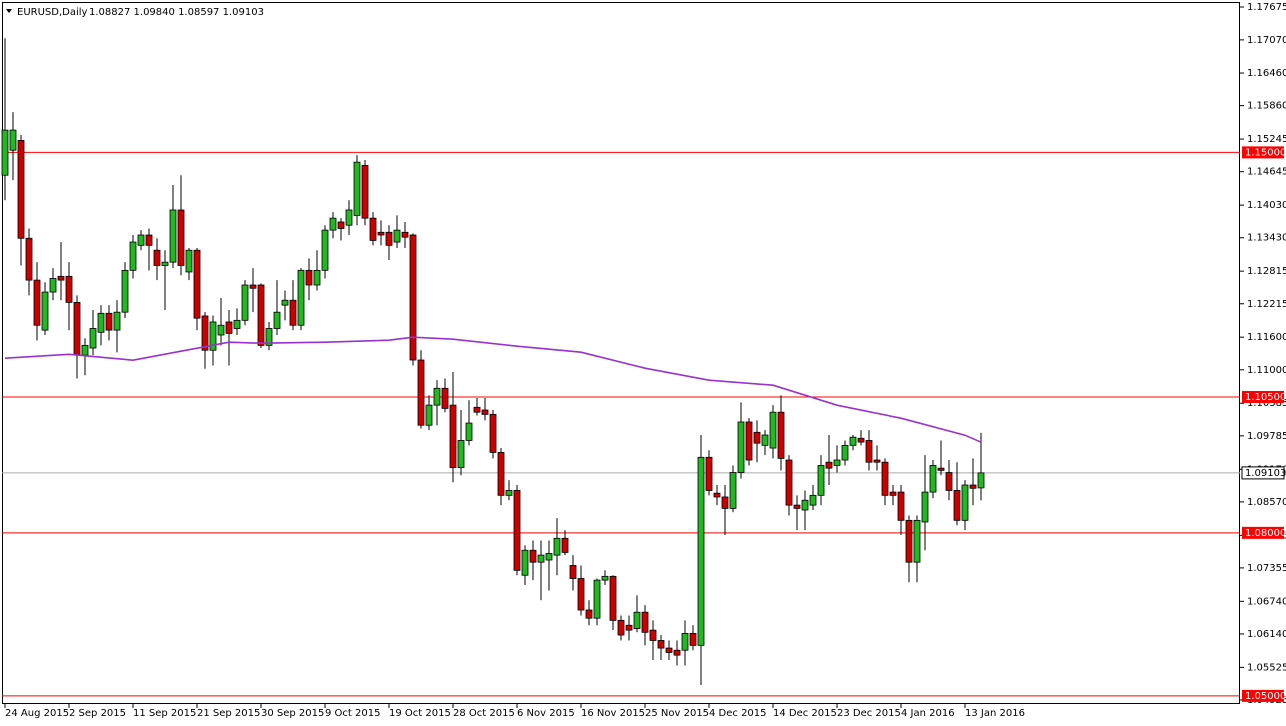  What do you see at coordinates (1266, 205) in the screenshot?
I see `y-tick-label: 1.14030` at bounding box center [1266, 205].